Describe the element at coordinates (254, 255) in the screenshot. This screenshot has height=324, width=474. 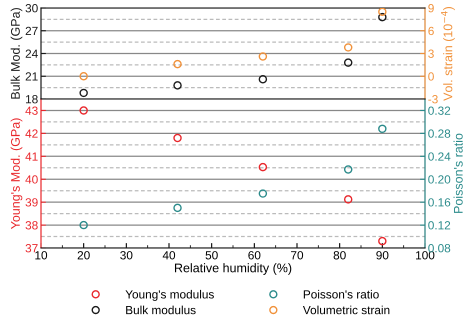
I see `x-tick-label: 60` at that location.